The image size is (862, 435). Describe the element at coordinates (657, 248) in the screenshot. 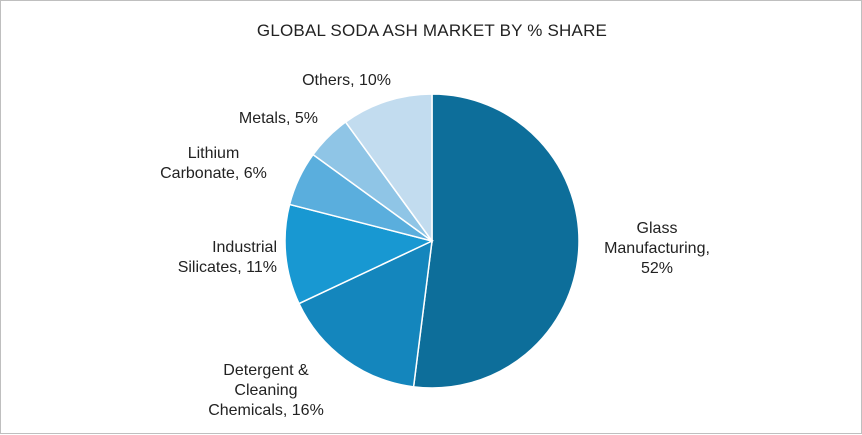

I see `slice-label-glass-manufacturing: Glass Manufacturing, 52%` at that location.